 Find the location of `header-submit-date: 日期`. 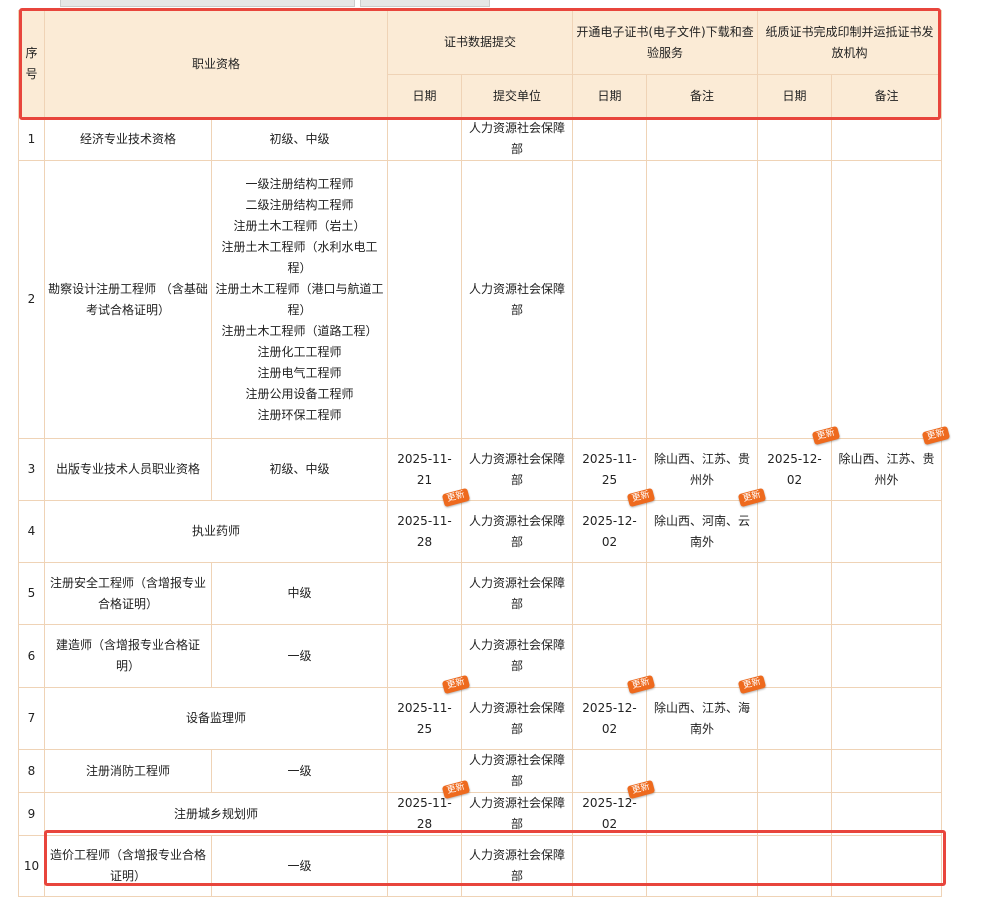

header-submit-date: 日期 is located at coordinates (425, 96).